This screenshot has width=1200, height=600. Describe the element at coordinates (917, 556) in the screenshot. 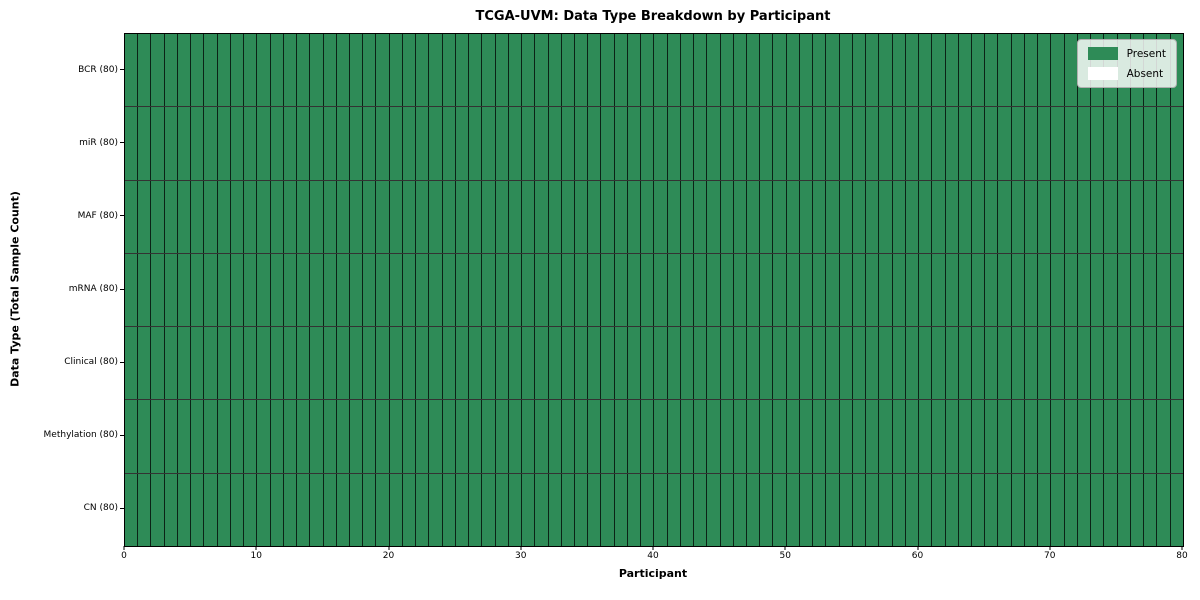

I see `x-tick-label: 60` at that location.